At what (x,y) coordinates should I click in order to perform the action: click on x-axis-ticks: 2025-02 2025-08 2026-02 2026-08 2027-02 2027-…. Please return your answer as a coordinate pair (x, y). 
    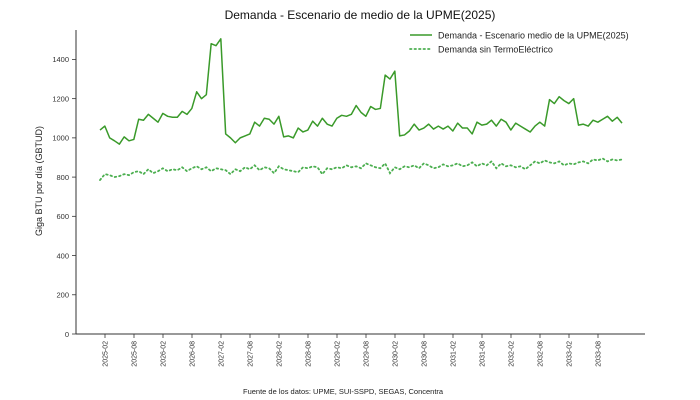
    Looking at the image, I should click on (353, 350).